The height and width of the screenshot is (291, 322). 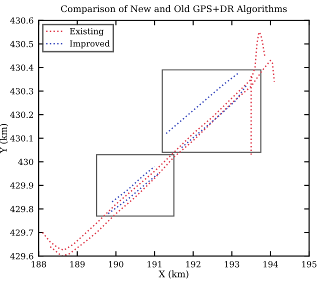 I want to click on x-tick-label: 192, so click(x=193, y=264).